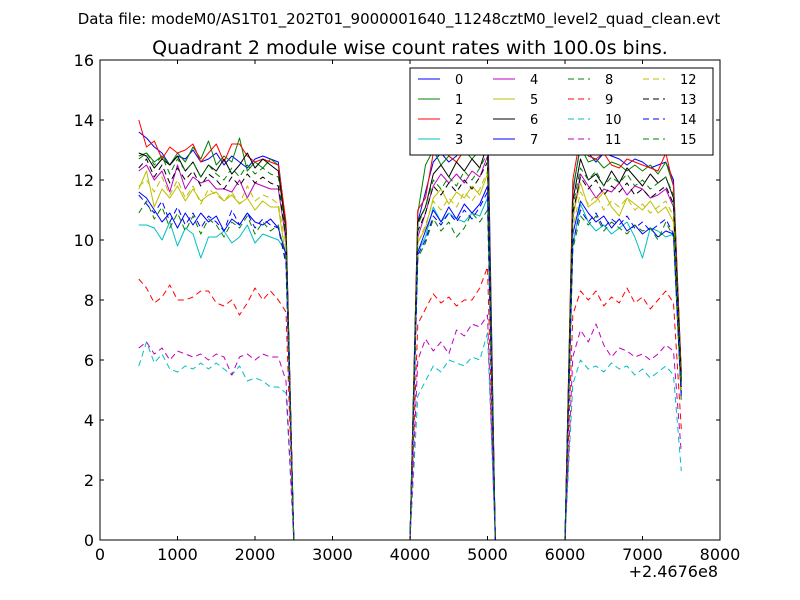 Image resolution: width=800 pixels, height=600 pixels. What do you see at coordinates (459, 80) in the screenshot?
I see `legend-label-0: 0` at bounding box center [459, 80].